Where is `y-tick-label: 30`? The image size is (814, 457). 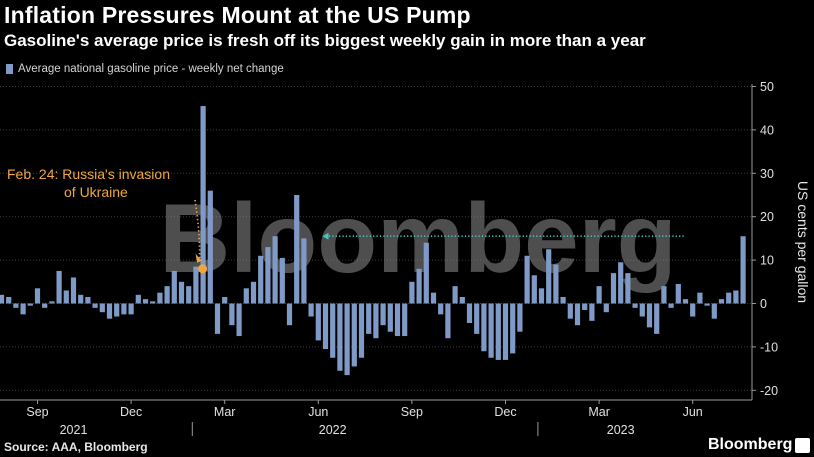 y-tick-label: 30 is located at coordinates (767, 174).